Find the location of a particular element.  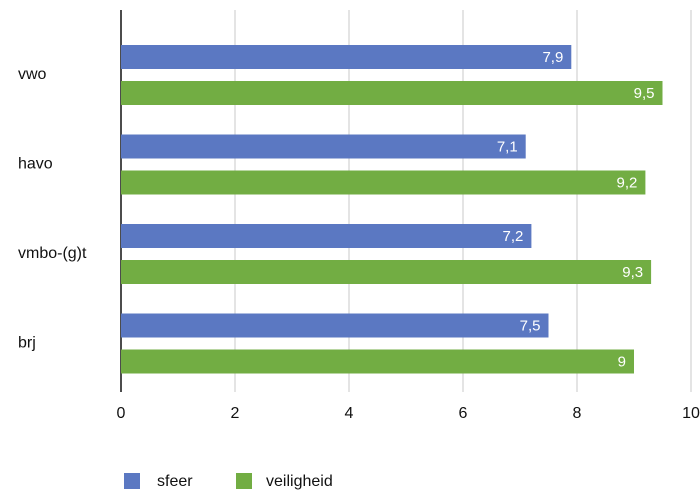

value-label: 9,5 is located at coordinates (644, 93).